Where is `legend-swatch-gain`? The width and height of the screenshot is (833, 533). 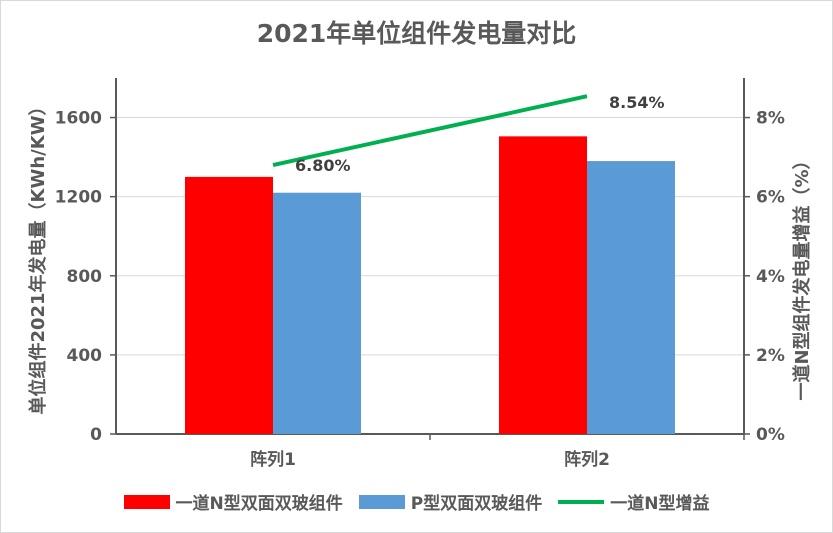 legend-swatch-gain is located at coordinates (581, 501).